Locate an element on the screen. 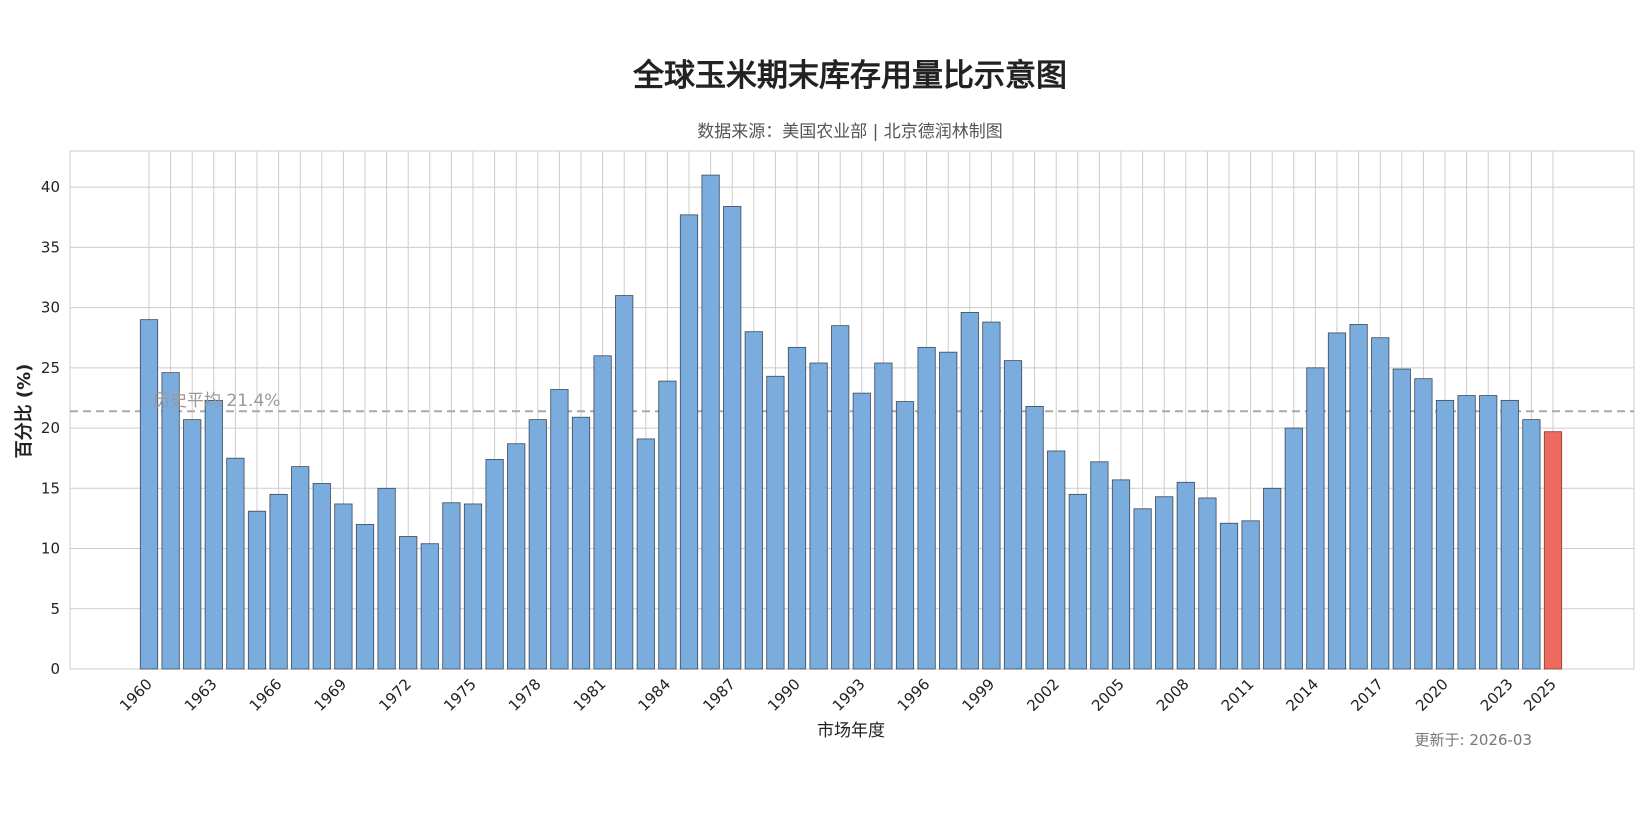  bar-1983 is located at coordinates (645, 554).